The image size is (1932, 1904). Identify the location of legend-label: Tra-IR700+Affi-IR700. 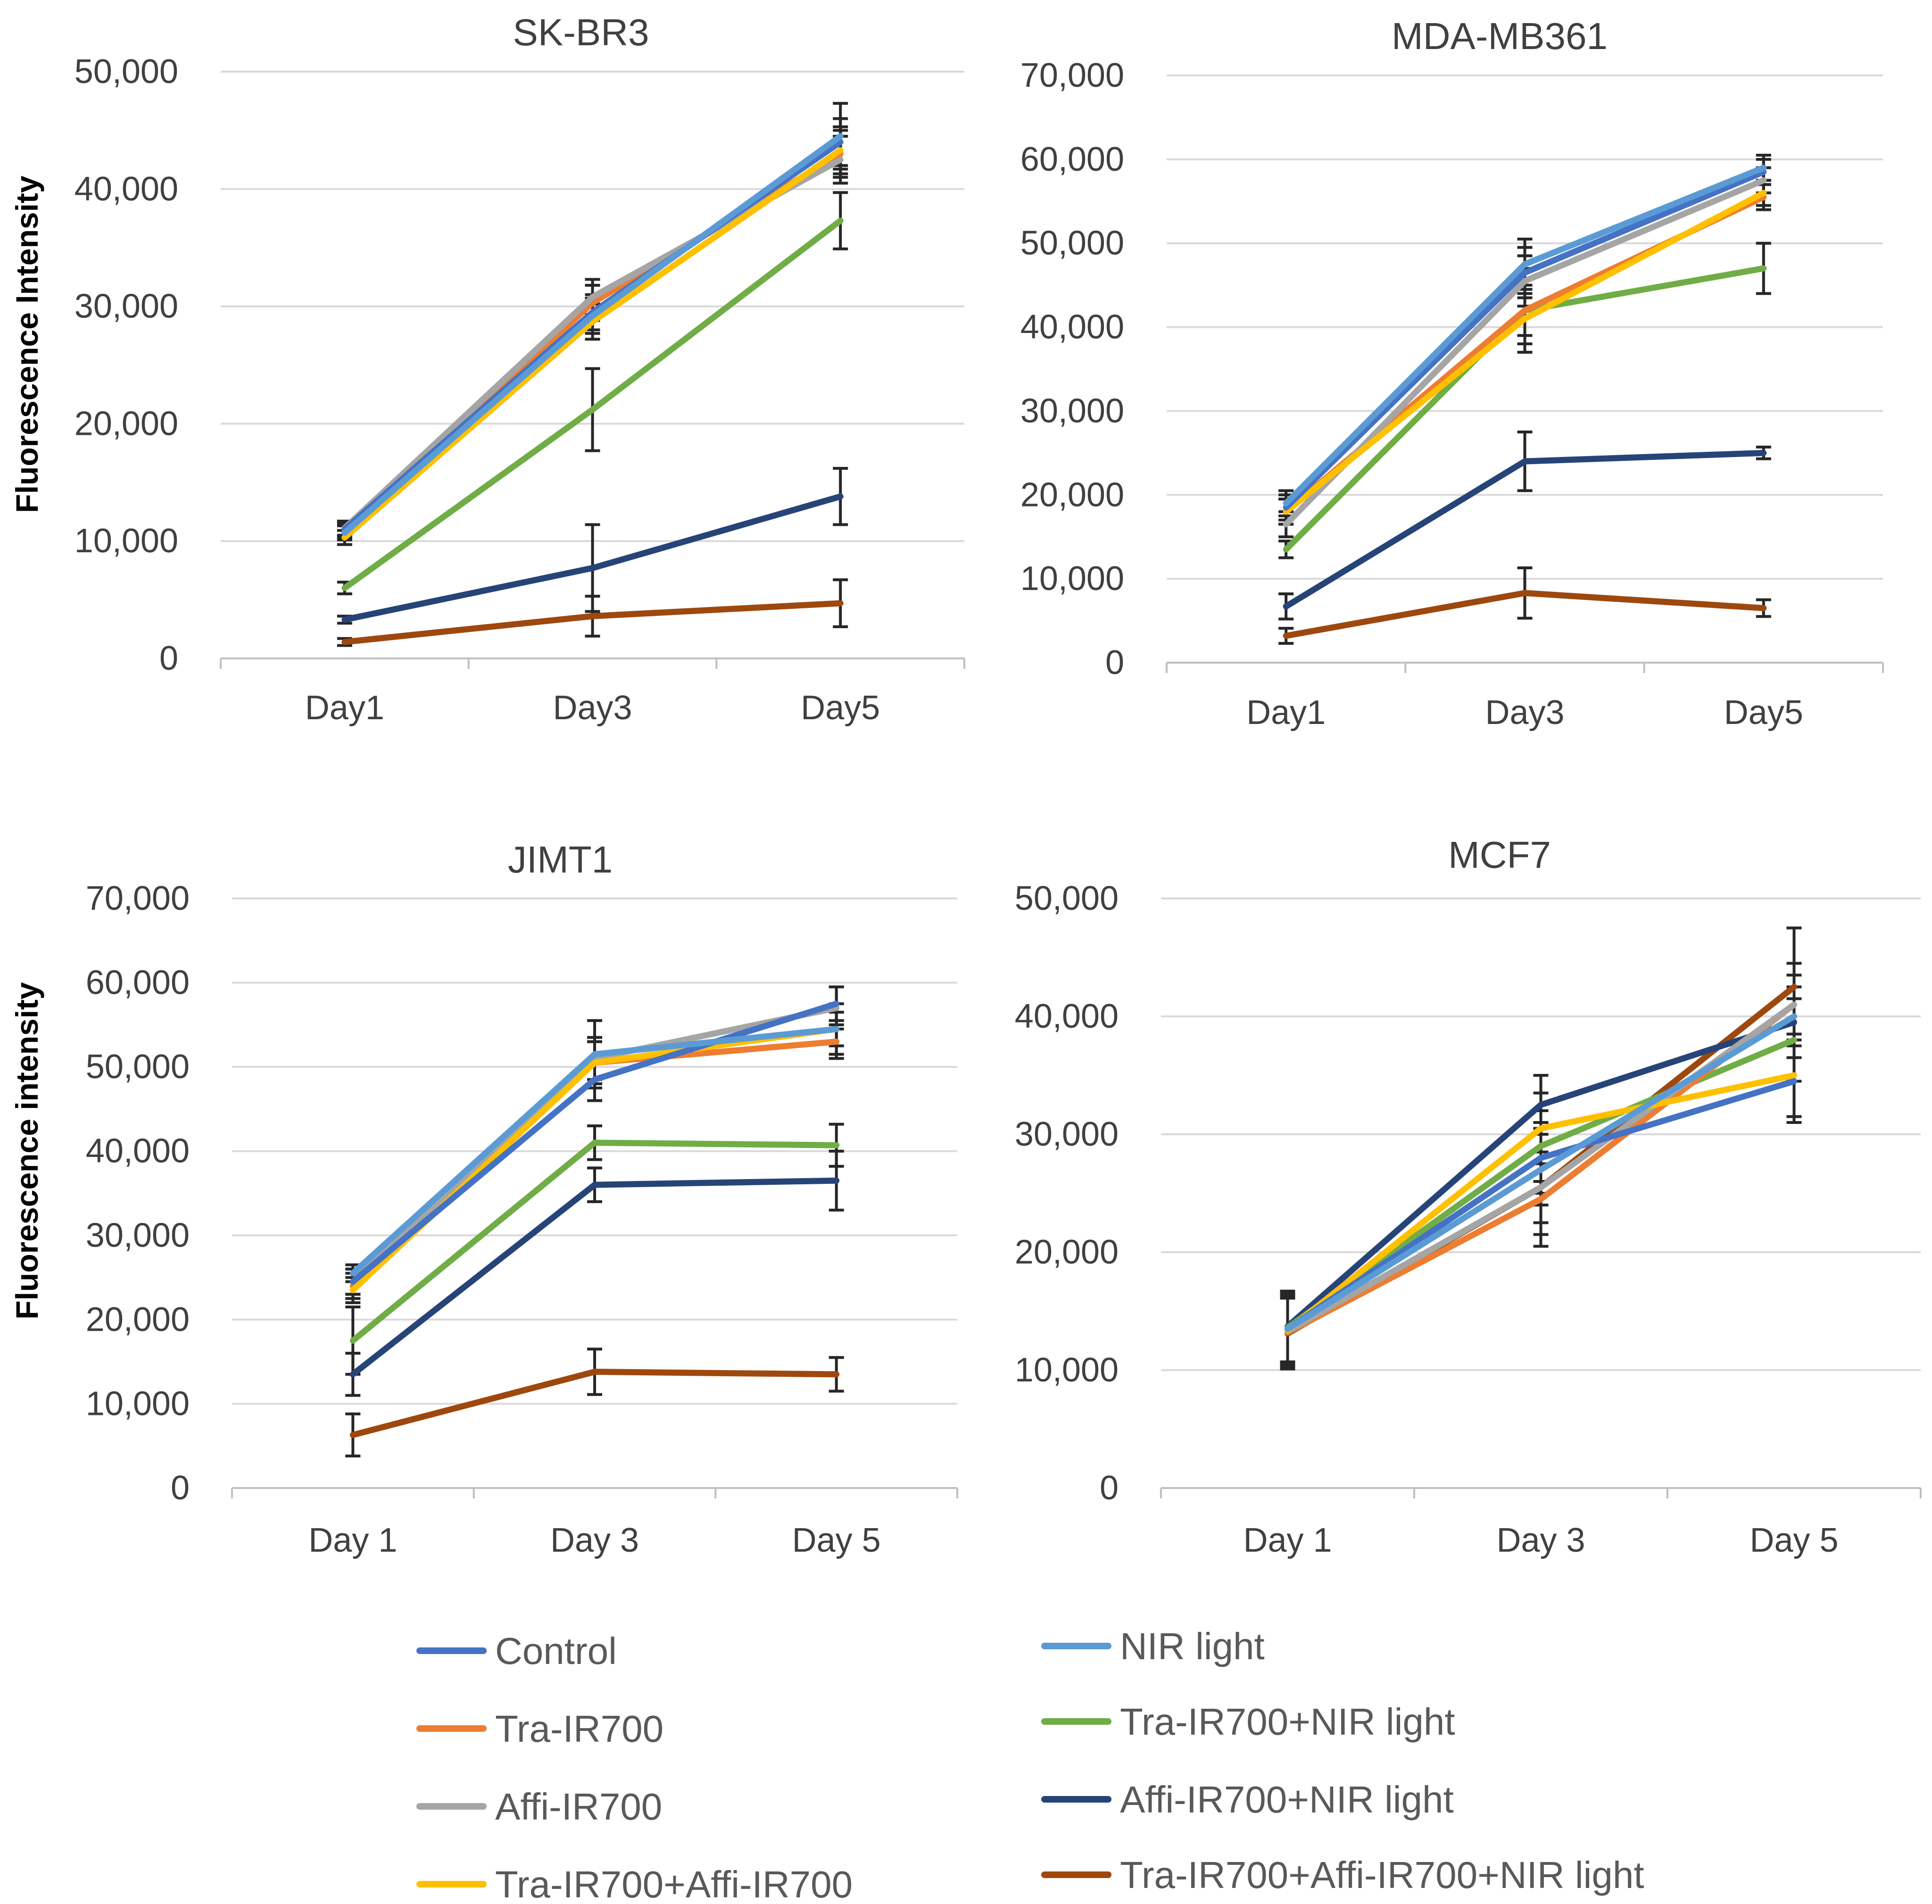
(674, 1883).